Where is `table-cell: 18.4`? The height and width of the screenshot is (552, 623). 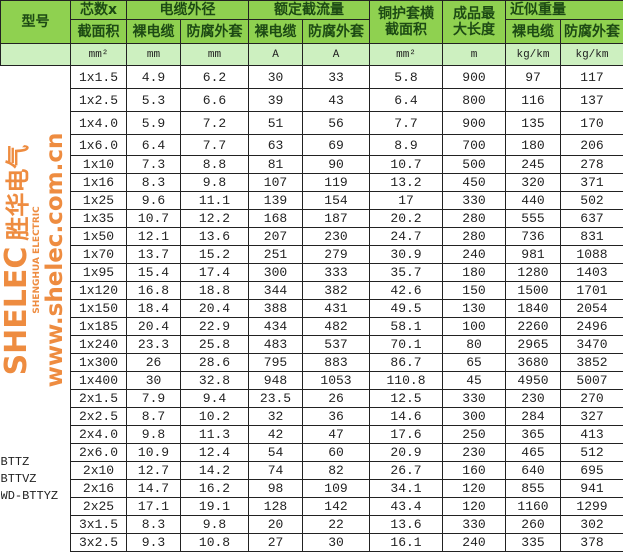
table-cell: 18.4 is located at coordinates (154, 309).